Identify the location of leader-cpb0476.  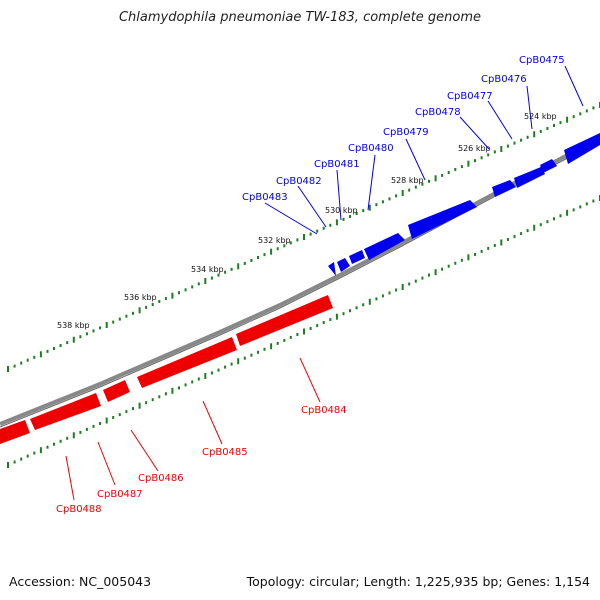
(529, 107).